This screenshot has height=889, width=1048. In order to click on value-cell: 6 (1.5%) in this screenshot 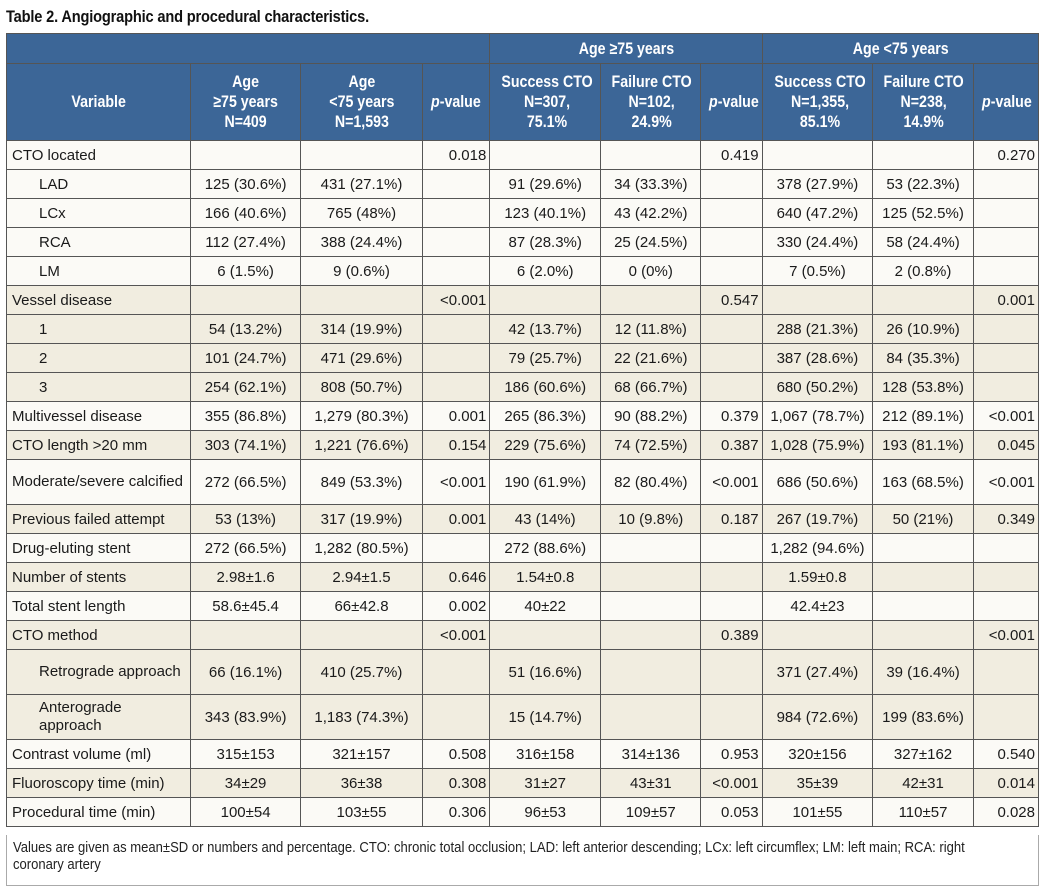, I will do `click(245, 271)`.